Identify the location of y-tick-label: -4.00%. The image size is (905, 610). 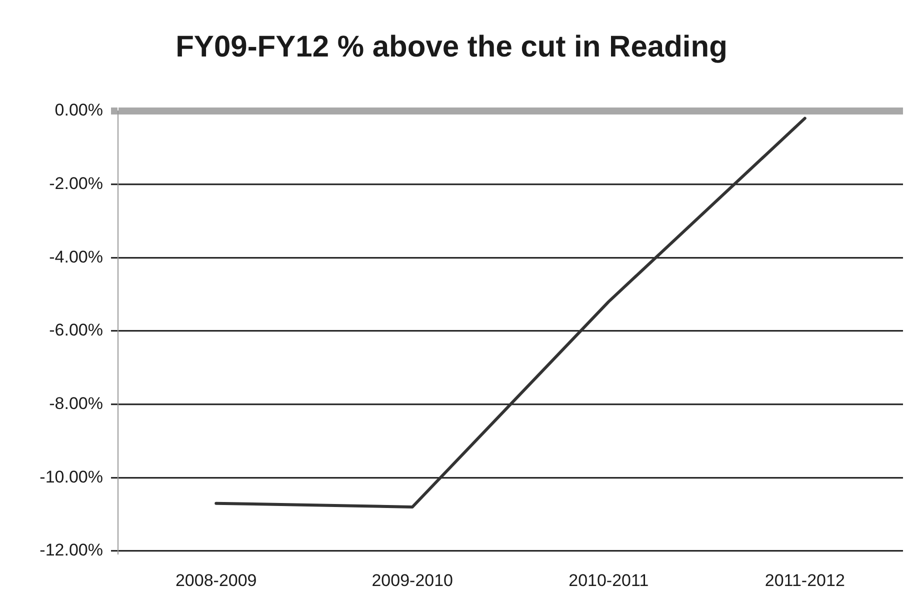
(76, 256).